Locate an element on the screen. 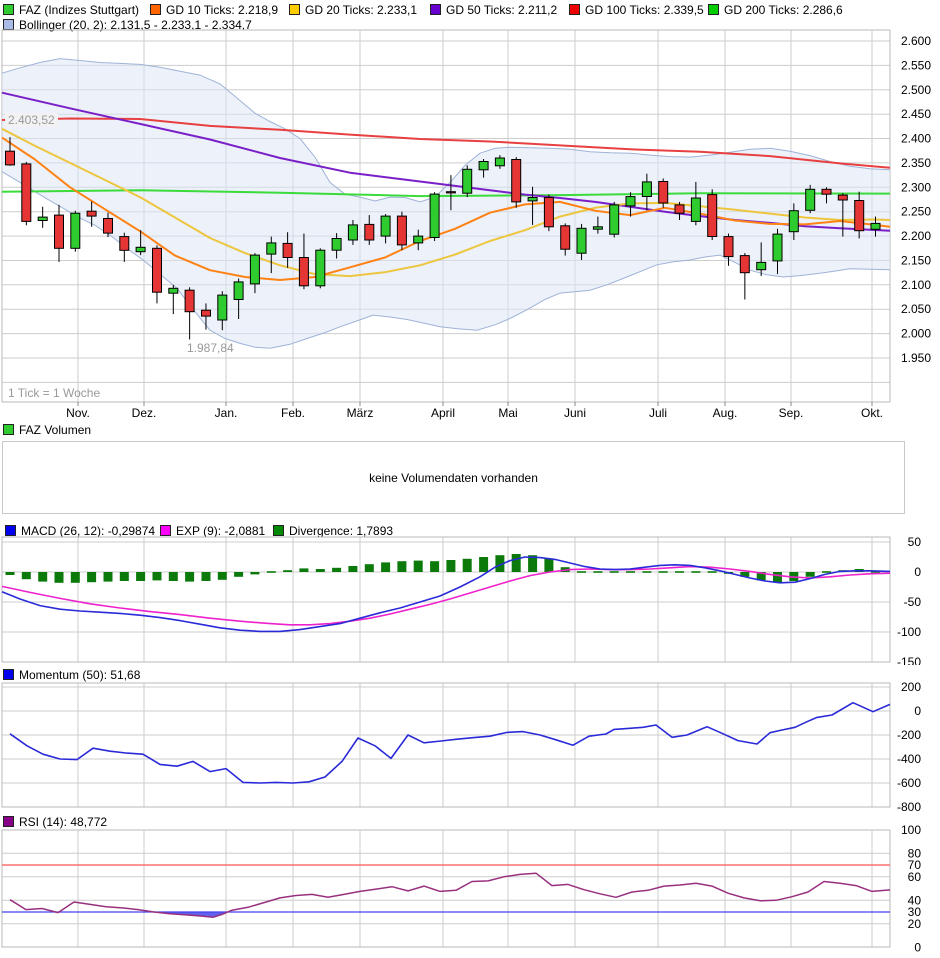  y-axis-labels: 50 0 -50 -100 -150 is located at coordinates (909, 600).